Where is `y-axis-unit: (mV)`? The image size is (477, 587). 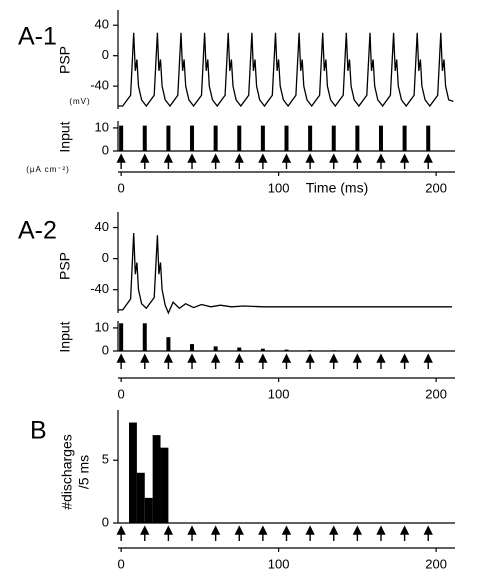 y-axis-unit: (mV) is located at coordinates (79, 101).